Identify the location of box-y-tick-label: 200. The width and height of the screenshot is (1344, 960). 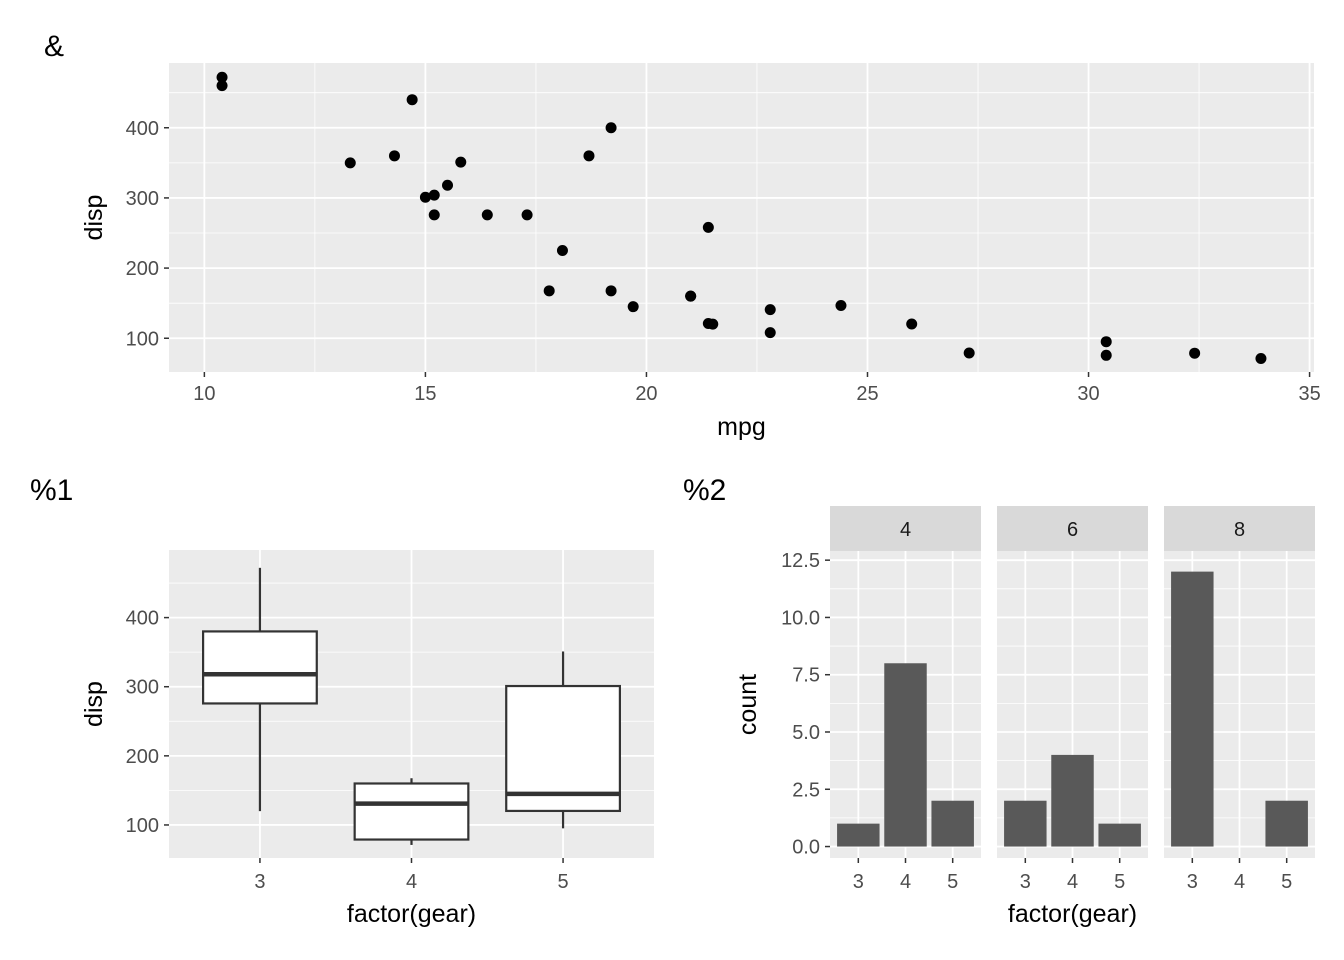
(142, 757).